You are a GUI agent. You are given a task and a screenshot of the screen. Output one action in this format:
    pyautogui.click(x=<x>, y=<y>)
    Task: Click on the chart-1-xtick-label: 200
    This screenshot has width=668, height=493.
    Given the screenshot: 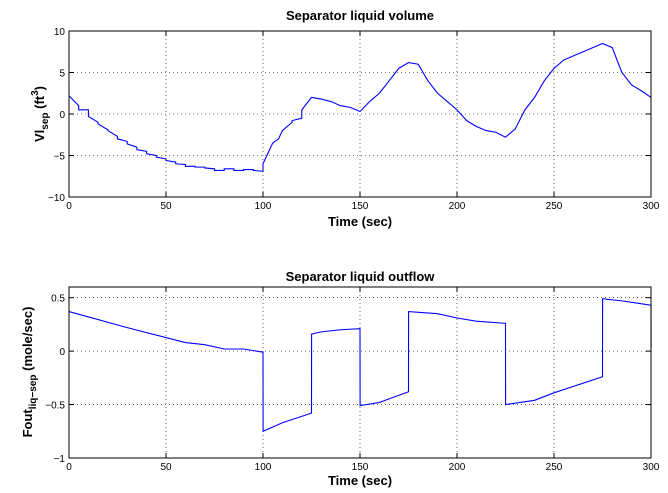 What is the action you would take?
    pyautogui.click(x=457, y=206)
    